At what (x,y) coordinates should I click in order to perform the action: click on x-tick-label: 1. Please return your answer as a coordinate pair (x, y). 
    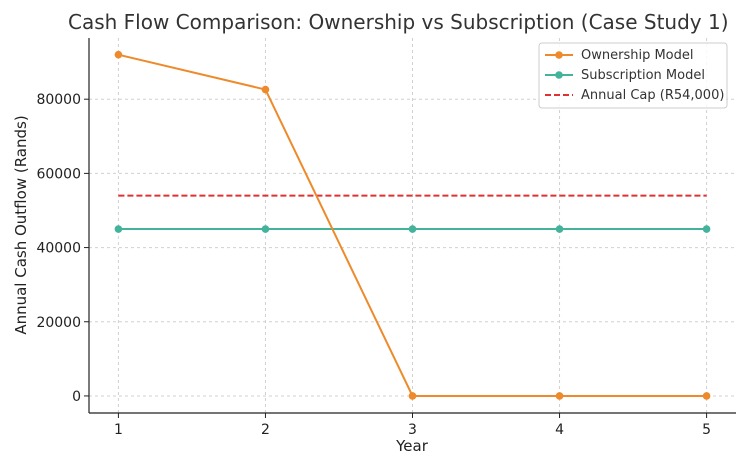
    Looking at the image, I should click on (118, 430).